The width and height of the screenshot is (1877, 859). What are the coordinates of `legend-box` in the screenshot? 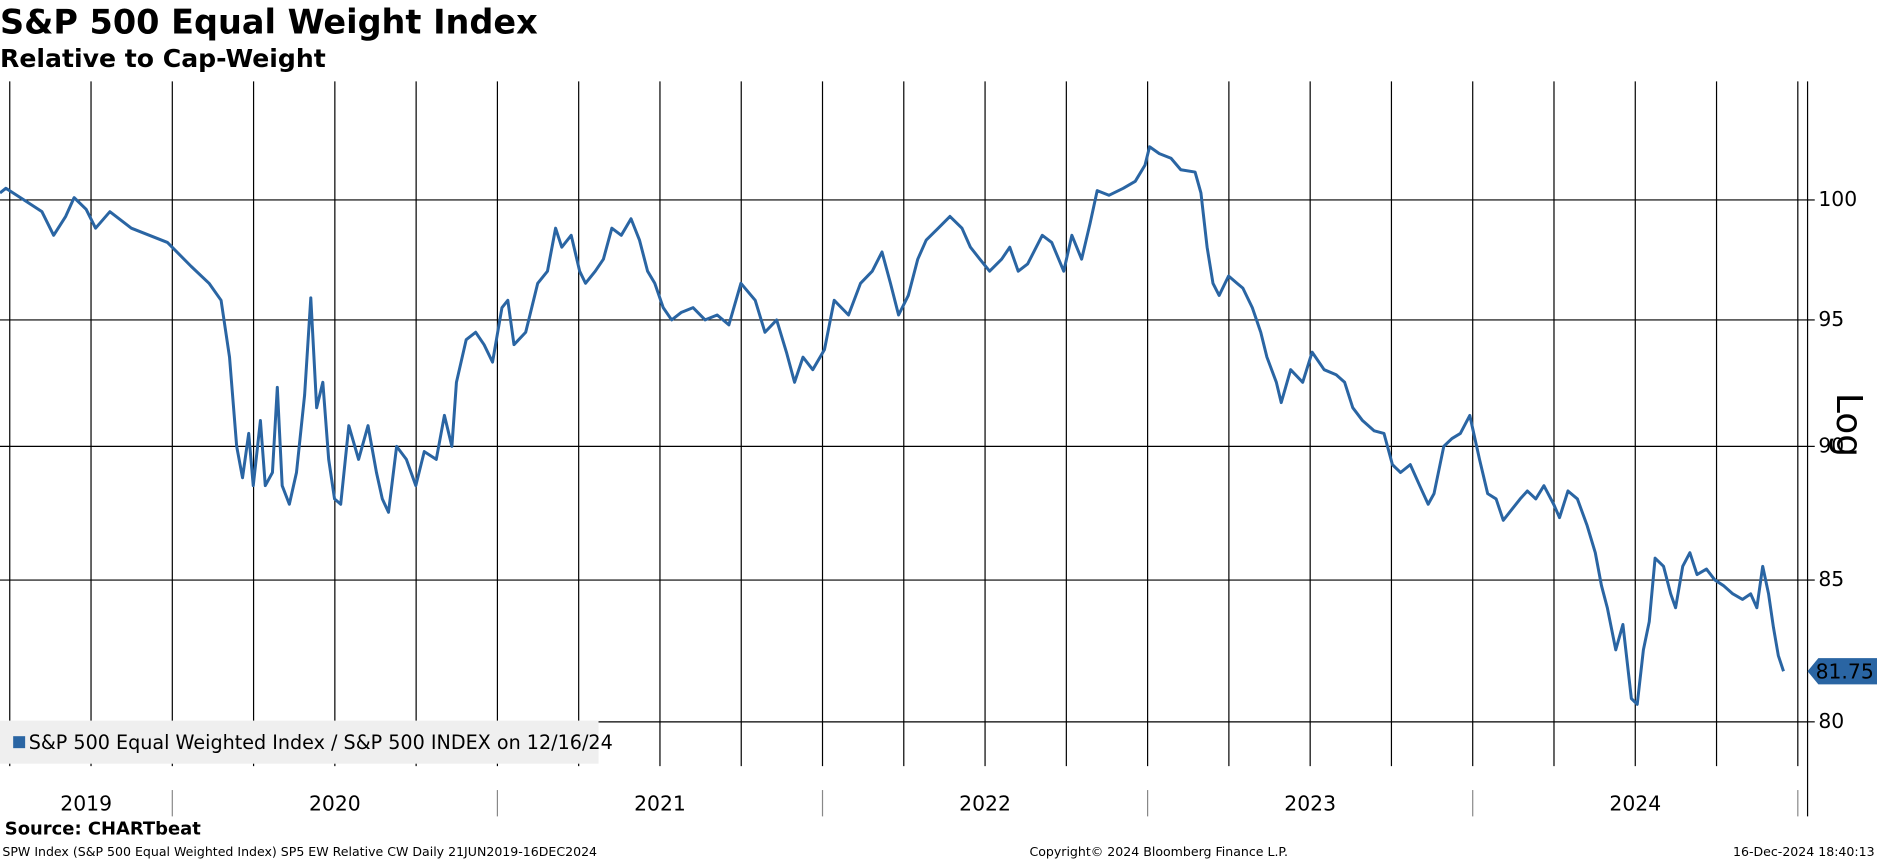 It's located at (299, 742).